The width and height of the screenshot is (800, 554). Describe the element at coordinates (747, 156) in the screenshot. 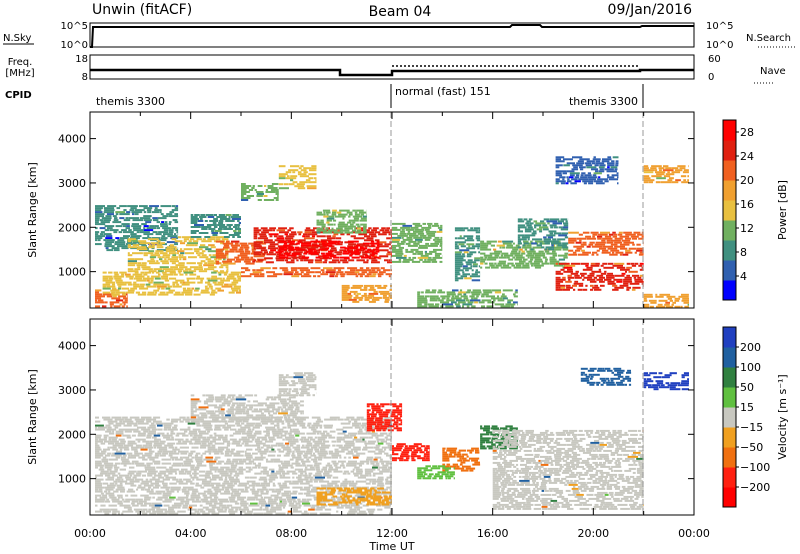

I see `power-colorbar-tick-label: 24` at that location.